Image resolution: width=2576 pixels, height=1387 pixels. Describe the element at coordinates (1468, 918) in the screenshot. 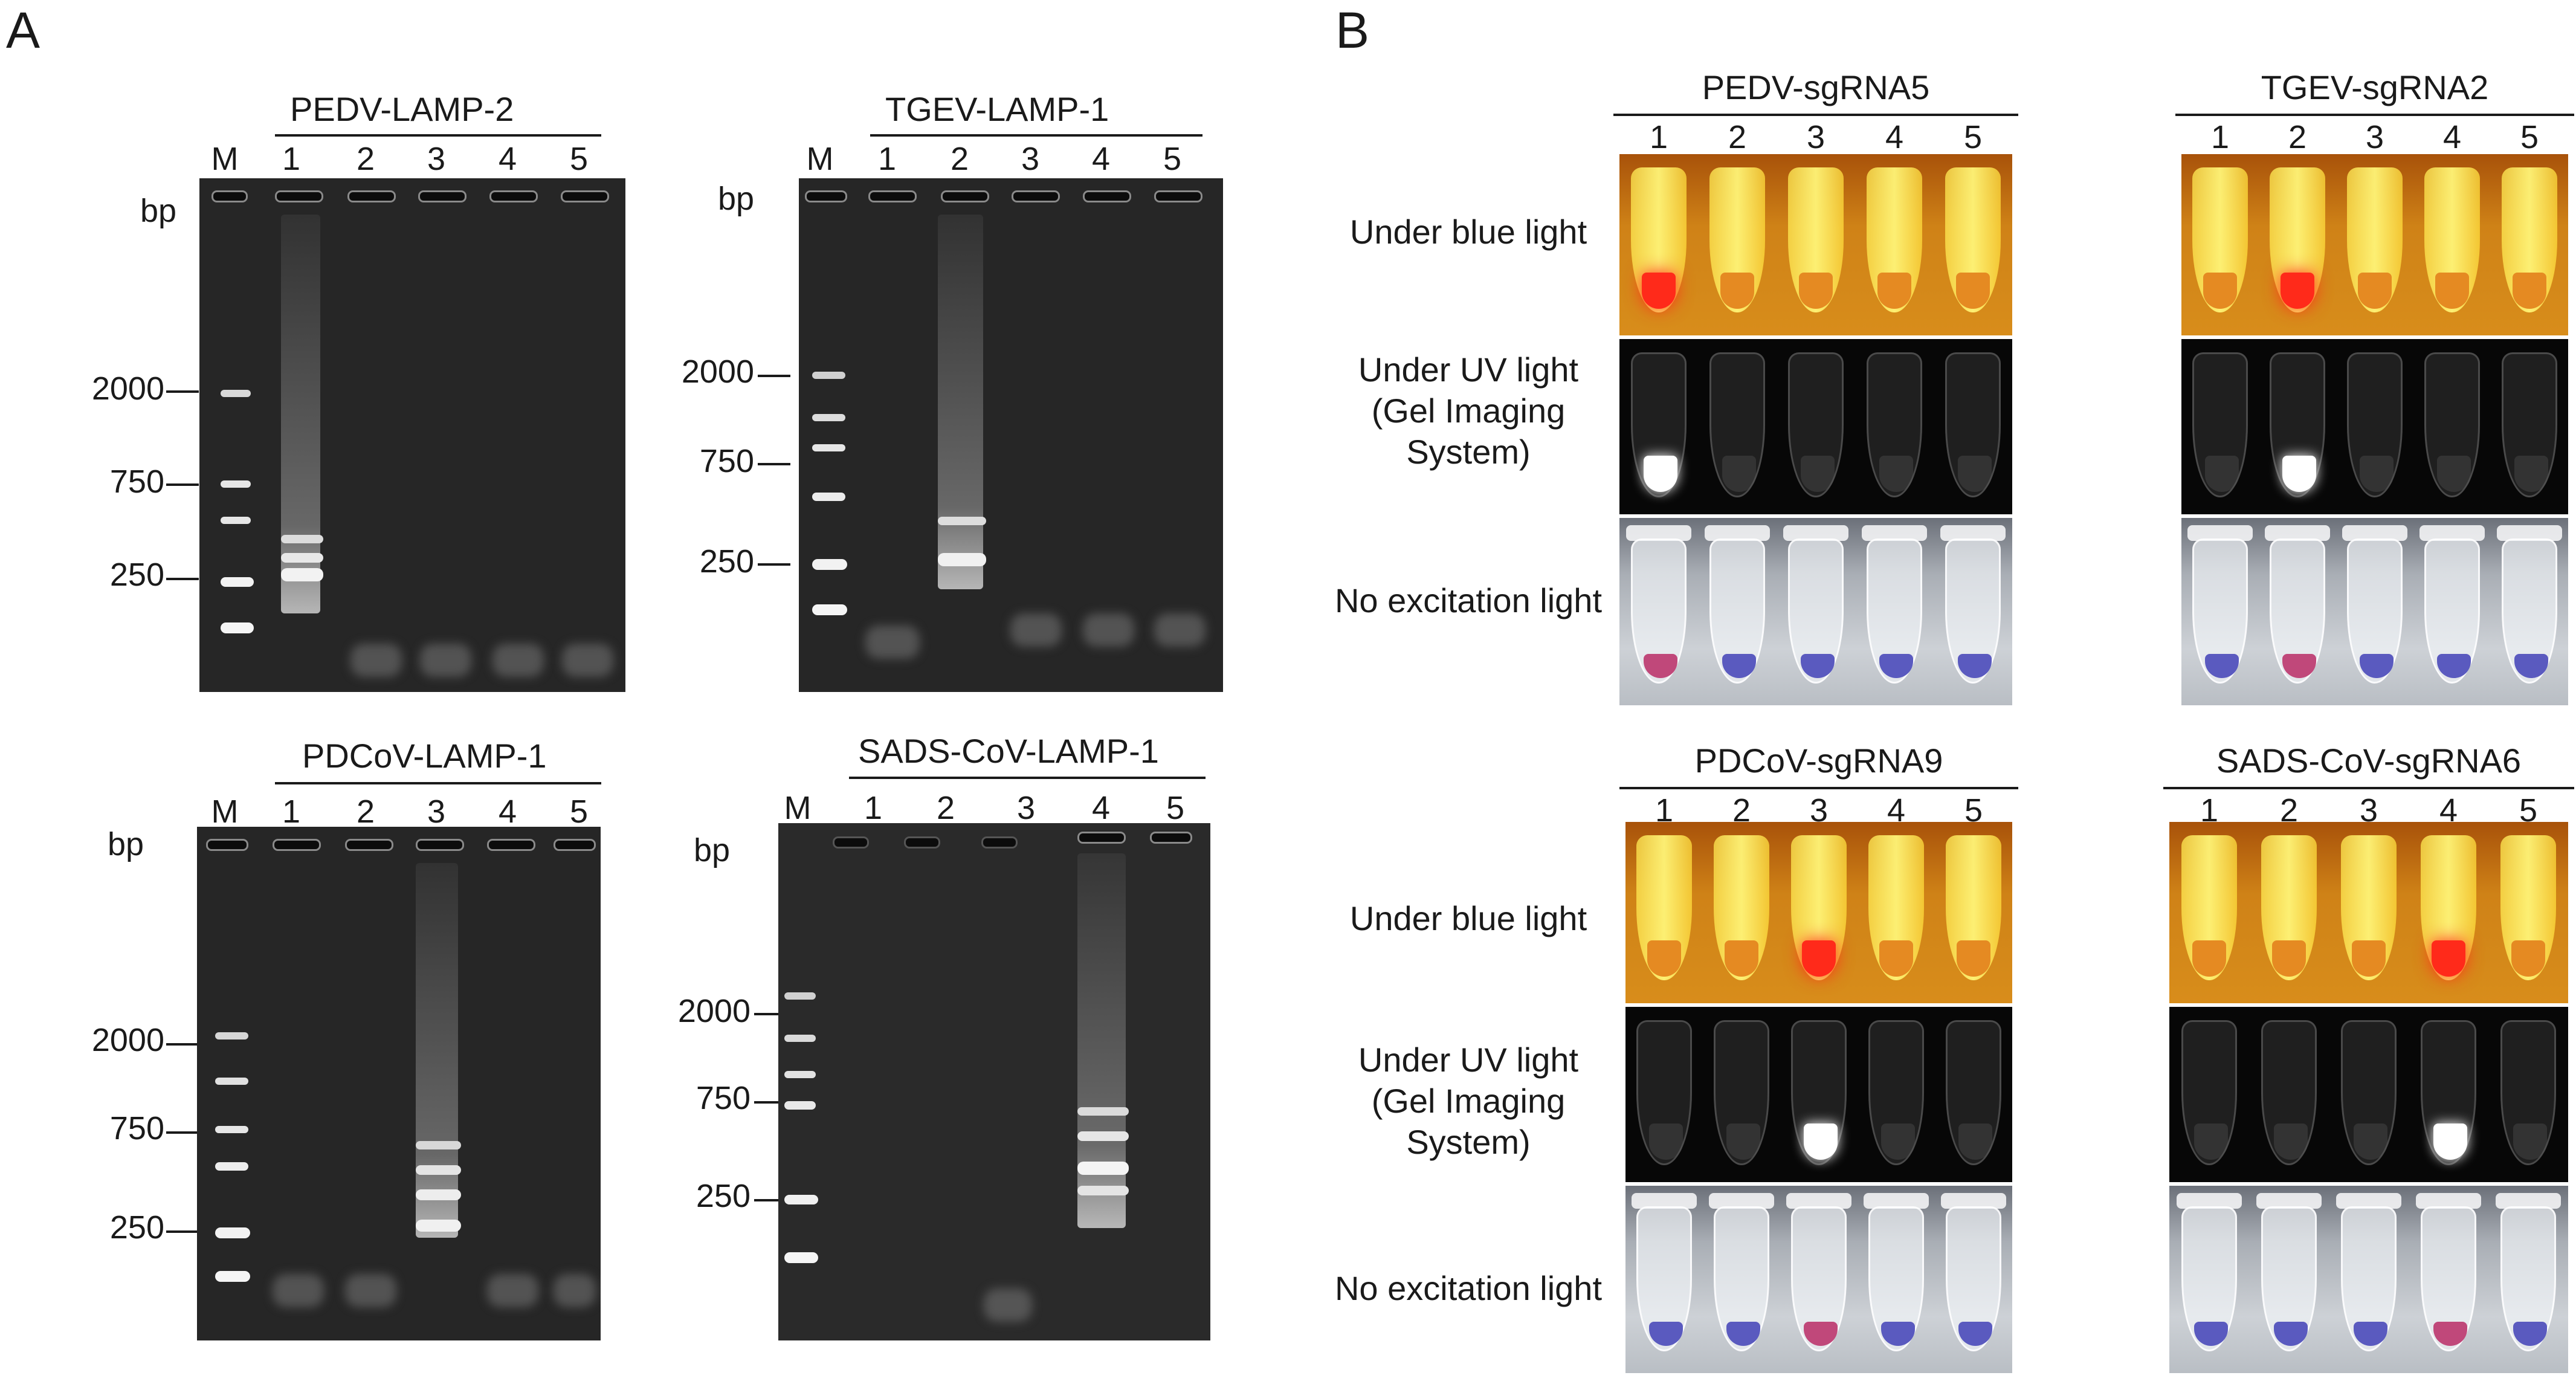

I see `row-label-blue-light: Under blue light` at that location.